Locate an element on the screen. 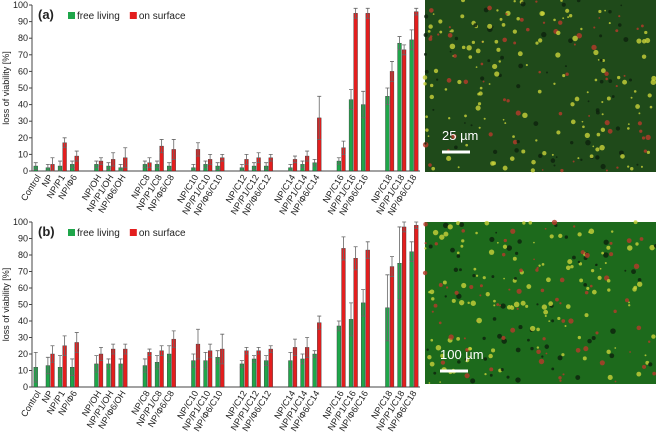  legend-swatch is located at coordinates (71, 232).